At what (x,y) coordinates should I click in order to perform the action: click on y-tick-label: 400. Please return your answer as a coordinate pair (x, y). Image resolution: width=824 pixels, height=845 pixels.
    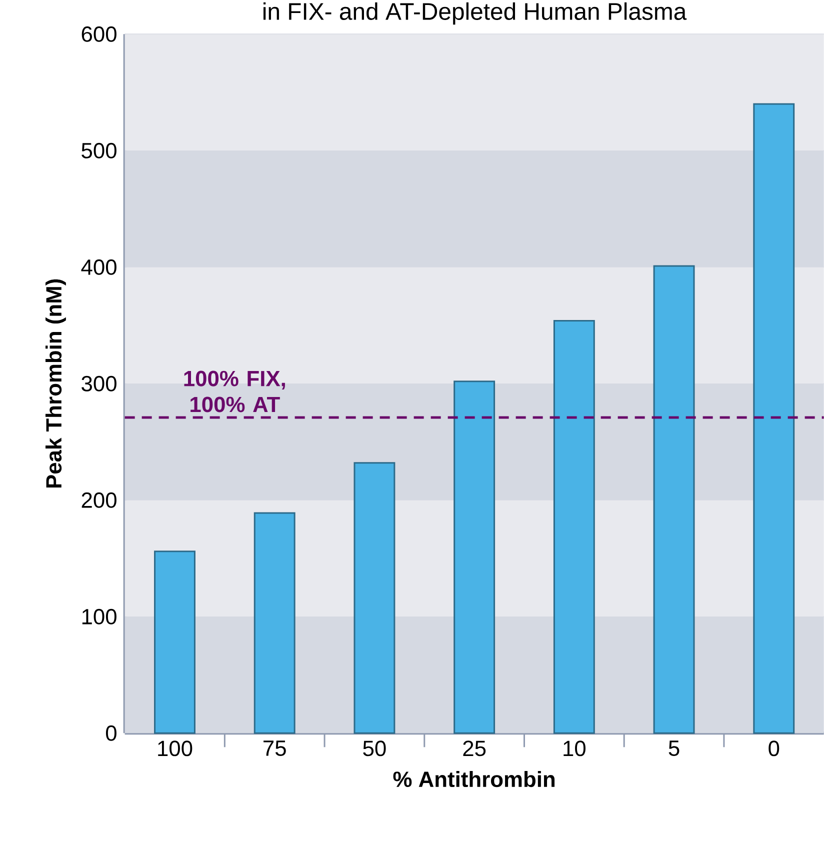
    Looking at the image, I should click on (98, 267).